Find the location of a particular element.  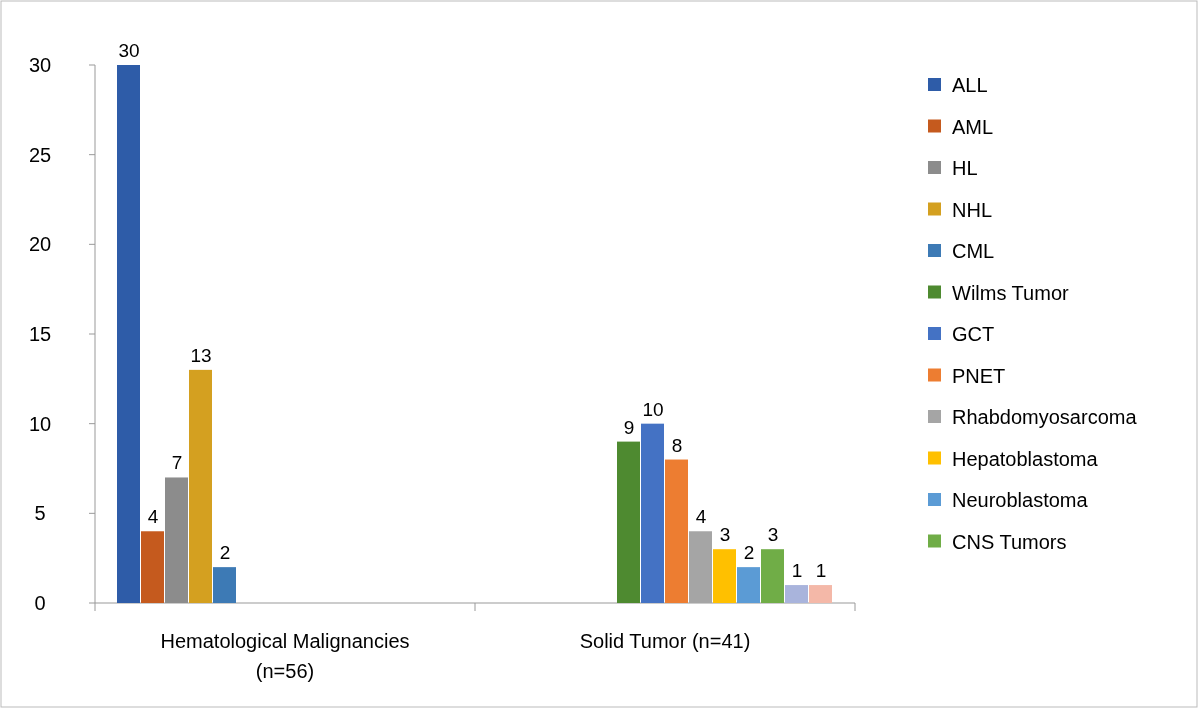

data-label: 30 is located at coordinates (129, 50).